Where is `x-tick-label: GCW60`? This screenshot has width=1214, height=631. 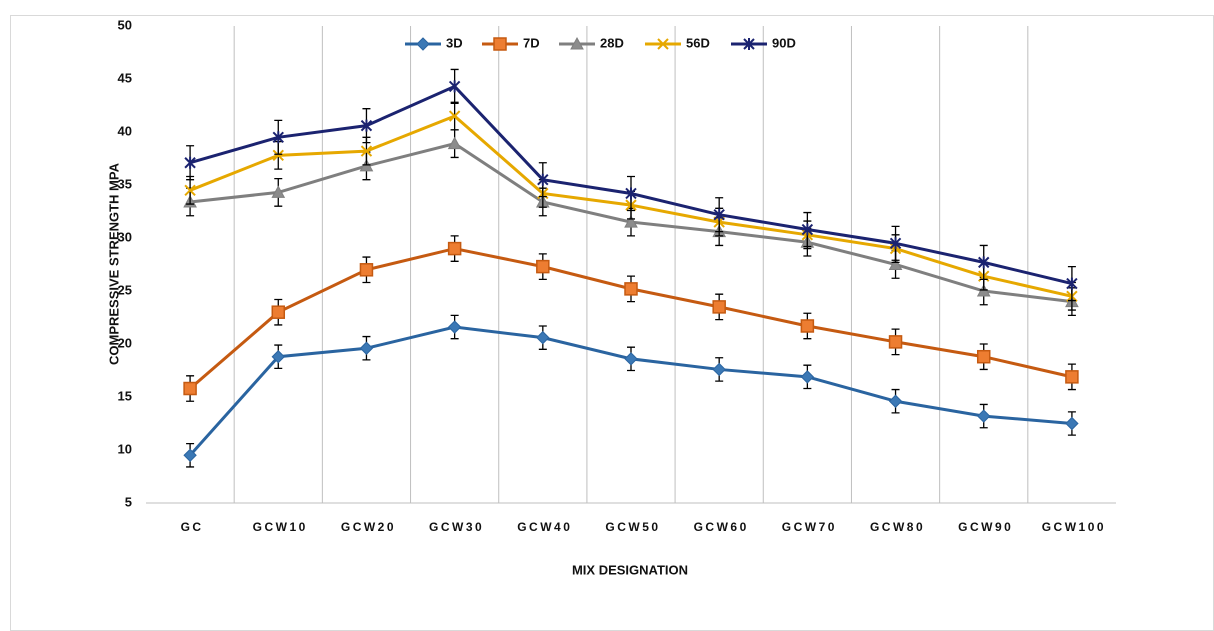 x-tick-label: GCW60 is located at coordinates (721, 527).